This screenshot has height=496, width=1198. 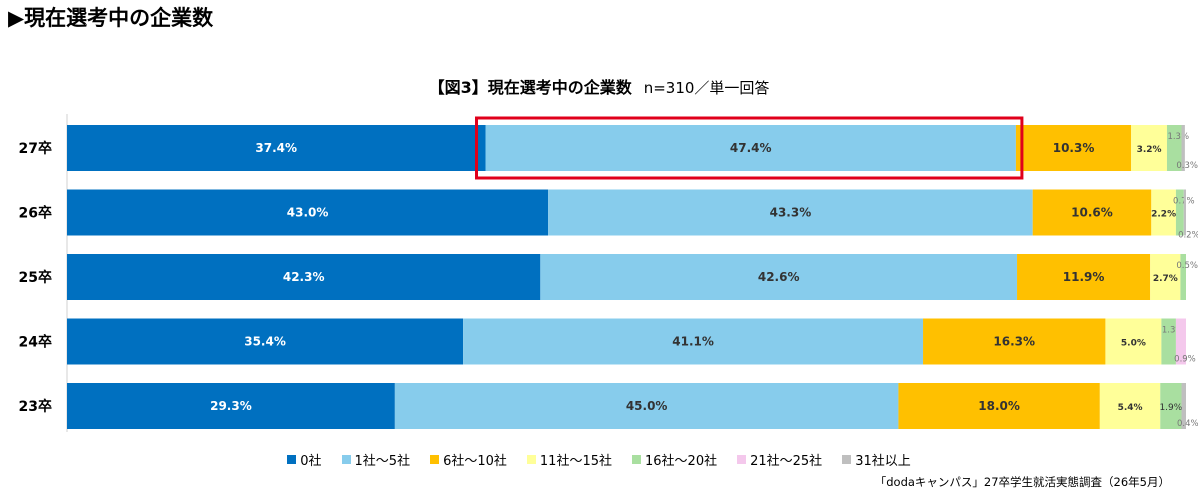 I want to click on chart-title-row: 【図3】現在選考中の企業数 n=310／単一回答, so click(x=599, y=86).